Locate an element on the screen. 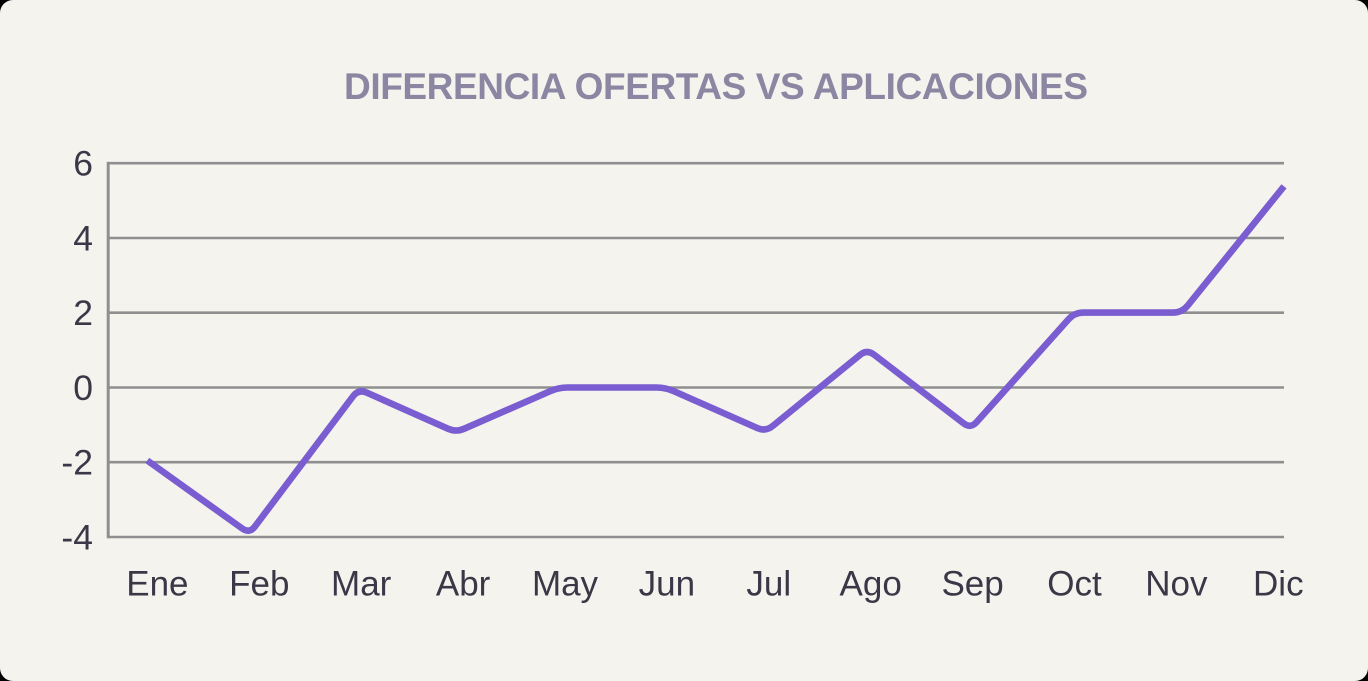 The height and width of the screenshot is (681, 1368). svg-text: 6 is located at coordinates (83, 164).